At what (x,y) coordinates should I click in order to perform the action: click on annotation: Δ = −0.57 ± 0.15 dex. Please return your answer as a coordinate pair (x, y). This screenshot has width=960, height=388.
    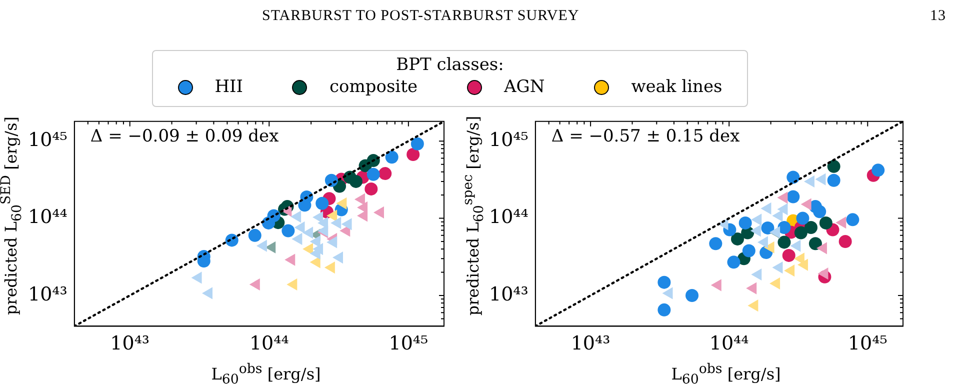
    Looking at the image, I should click on (645, 136).